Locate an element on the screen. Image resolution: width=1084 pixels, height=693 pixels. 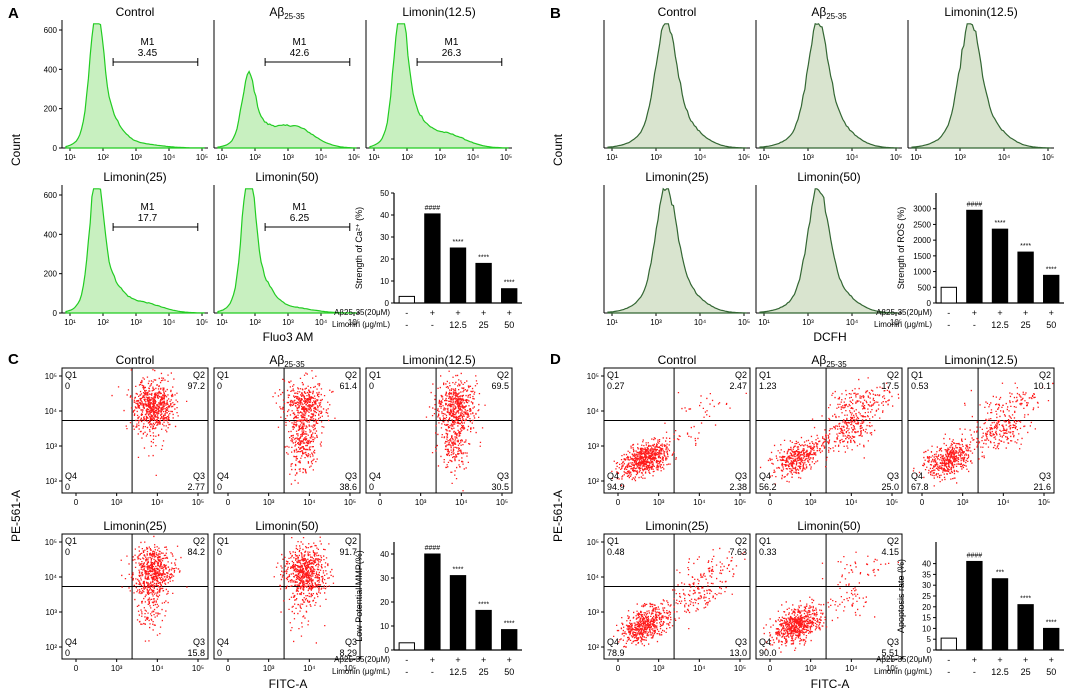
histogram-curve is located at coordinates (439, 86).